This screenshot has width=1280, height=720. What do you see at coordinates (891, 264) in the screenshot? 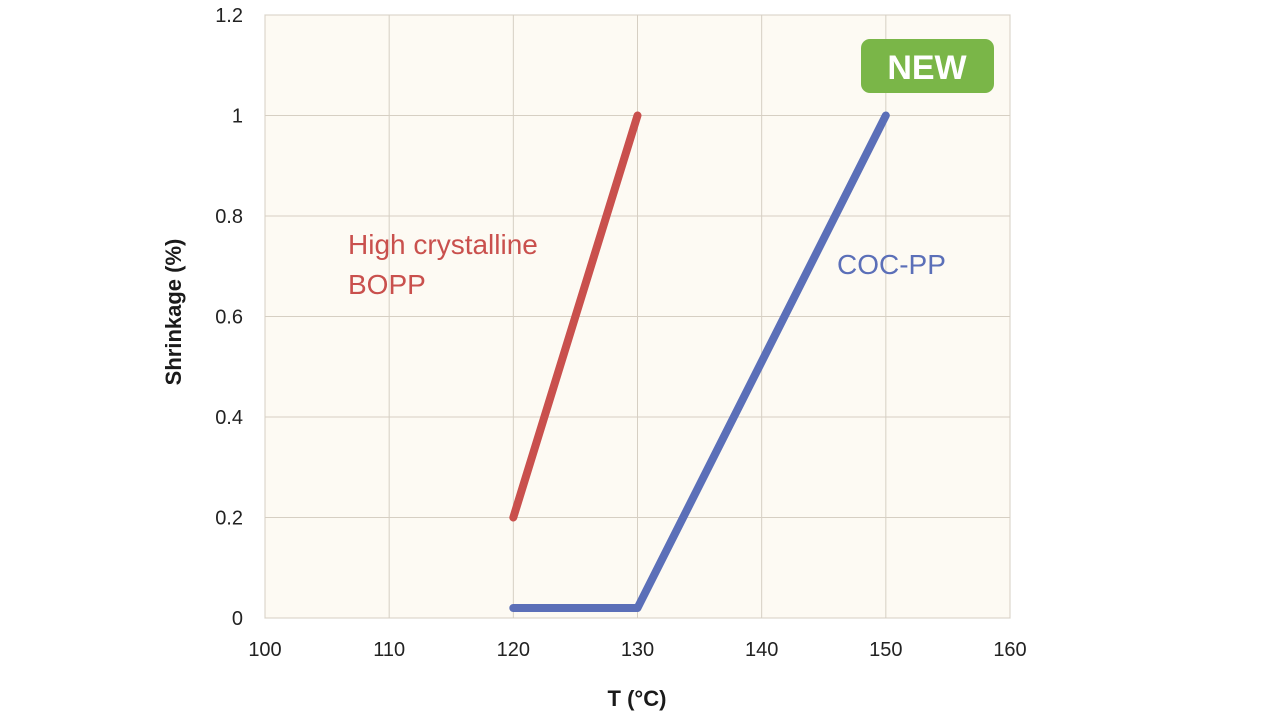
I see `series-label-coc-pp: COC-PP` at bounding box center [891, 264].